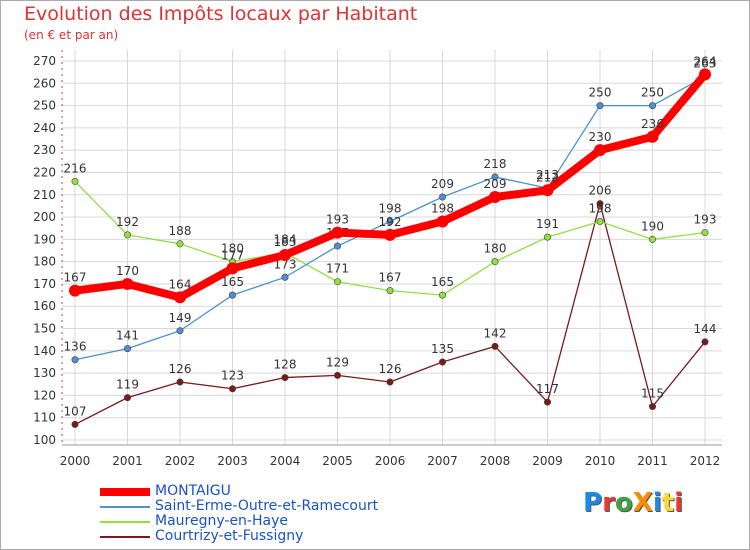 The height and width of the screenshot is (550, 750). What do you see at coordinates (705, 64) in the screenshot?
I see `data-label: 263` at bounding box center [705, 64].